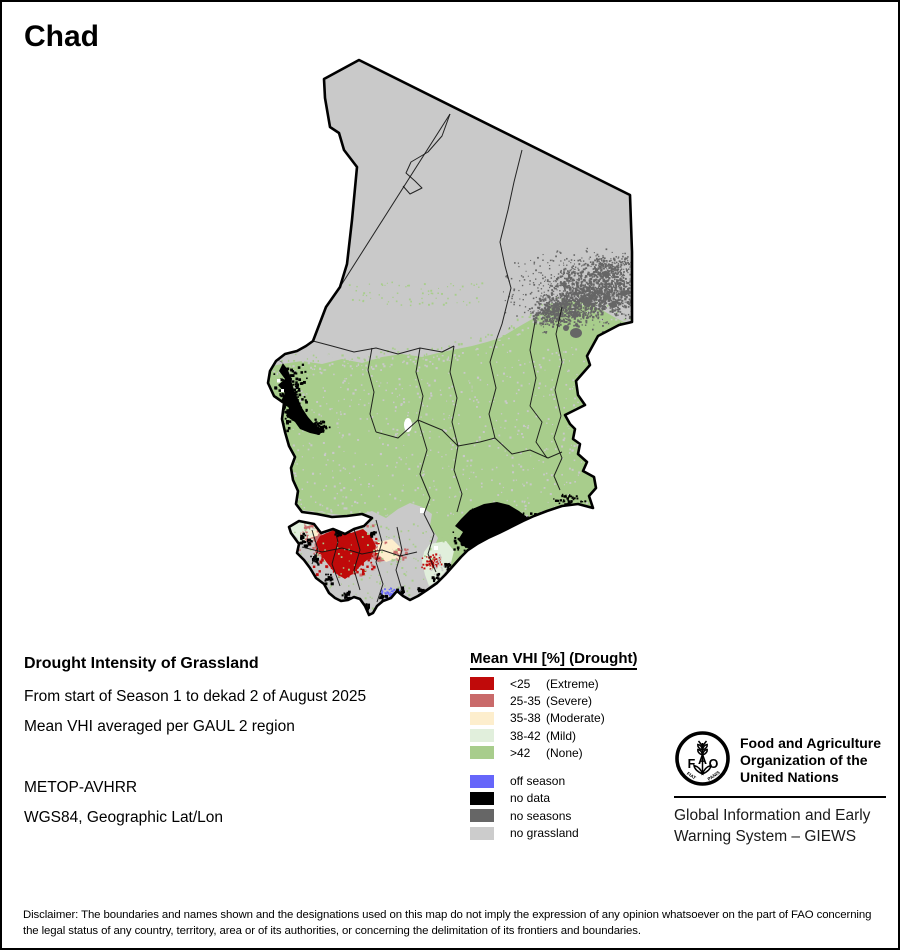 This screenshot has height=950, width=900. Describe the element at coordinates (525, 735) in the screenshot. I see `legend-value: 38-42` at that location.